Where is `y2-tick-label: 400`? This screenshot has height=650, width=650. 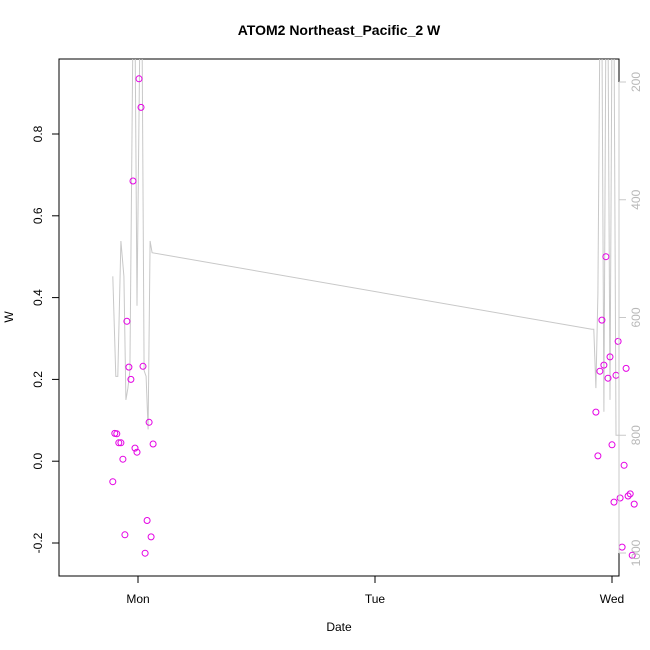 y2-tick-label: 400 is located at coordinates (636, 199).